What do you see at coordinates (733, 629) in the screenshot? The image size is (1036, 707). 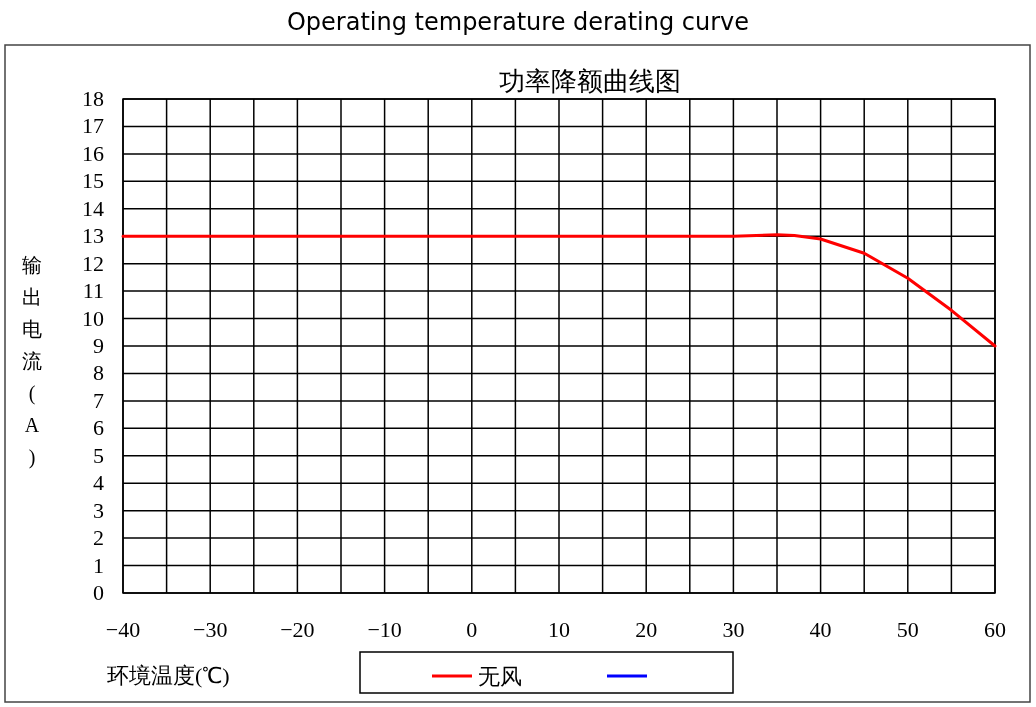 I see `x-tick-label: 30` at bounding box center [733, 629].